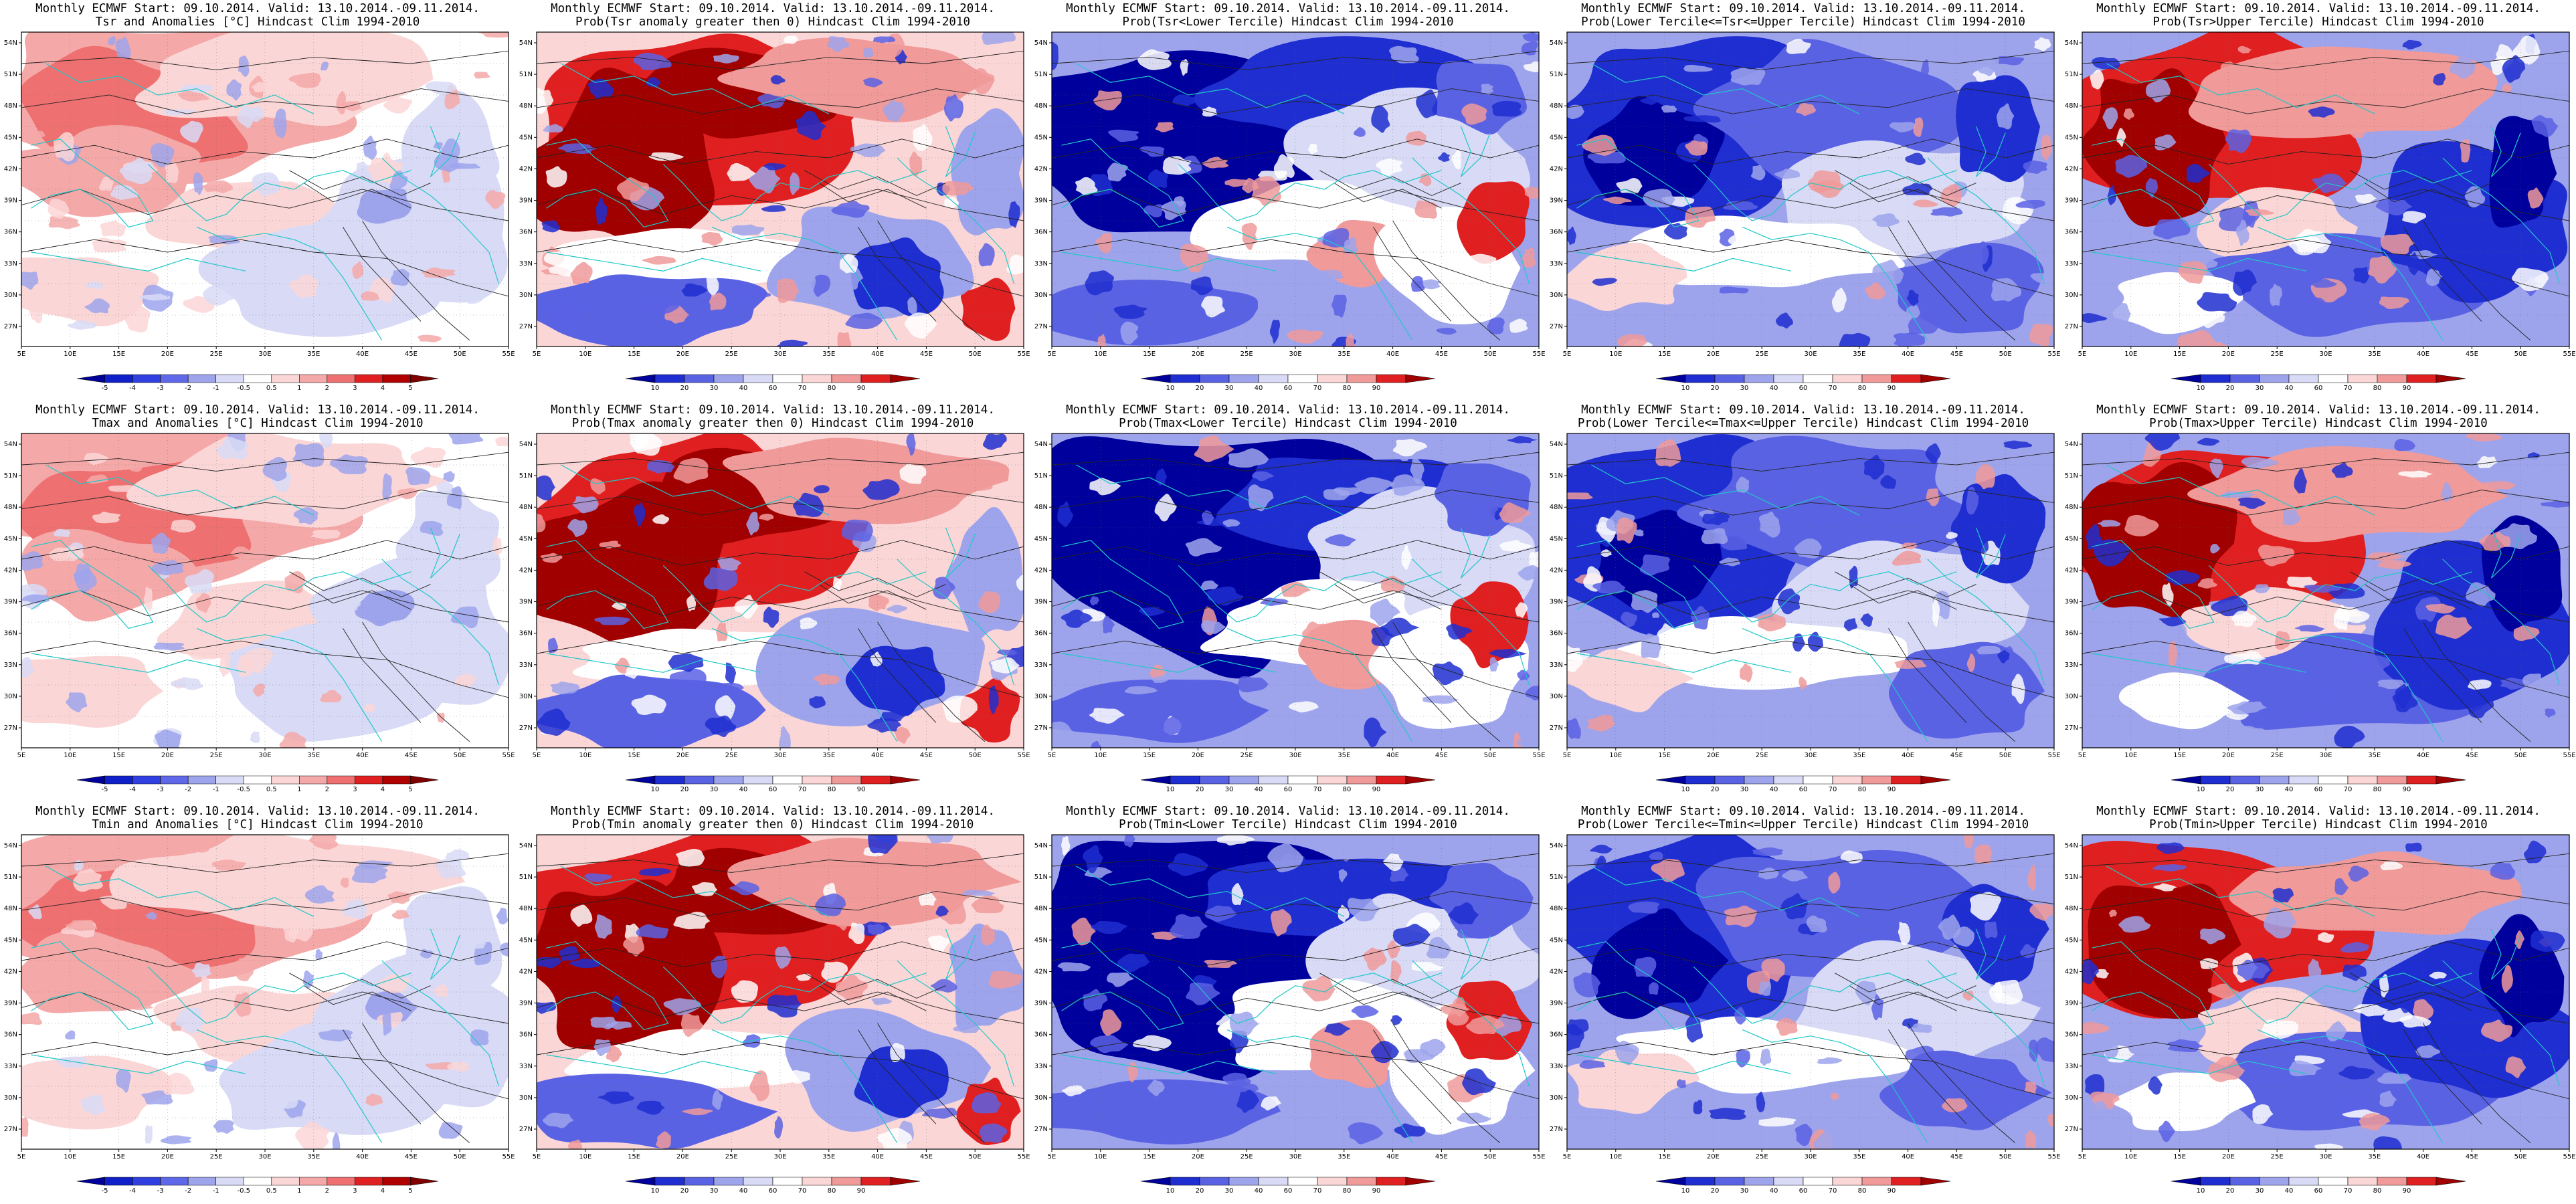 The height and width of the screenshot is (1204, 2576). I want to click on colorbar: 10 20 30 40 60 70 80 90, so click(773, 1186).